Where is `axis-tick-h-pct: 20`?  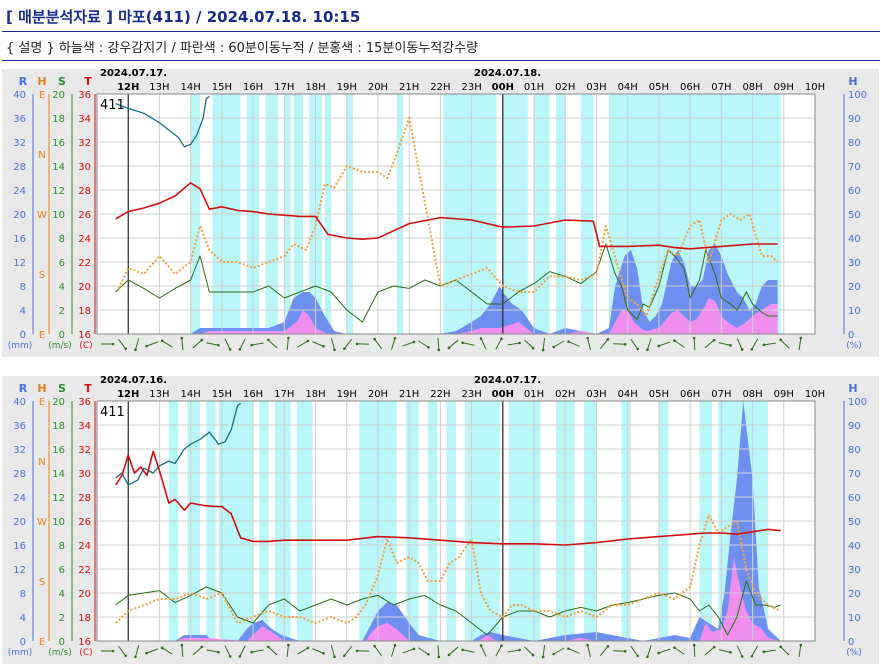 axis-tick-h-pct: 20 is located at coordinates (854, 594).